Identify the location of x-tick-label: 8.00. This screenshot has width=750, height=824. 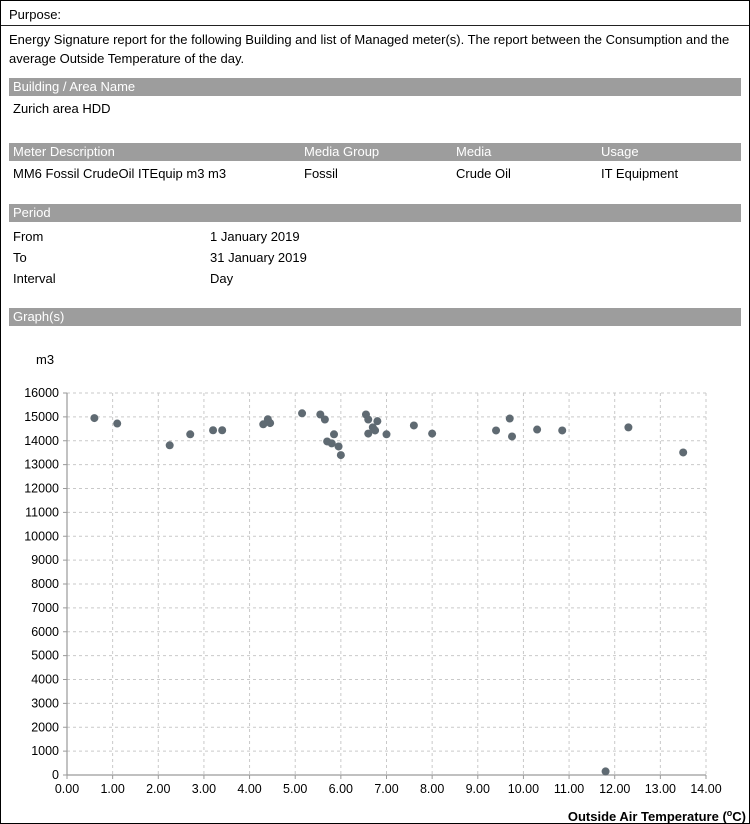
(432, 789).